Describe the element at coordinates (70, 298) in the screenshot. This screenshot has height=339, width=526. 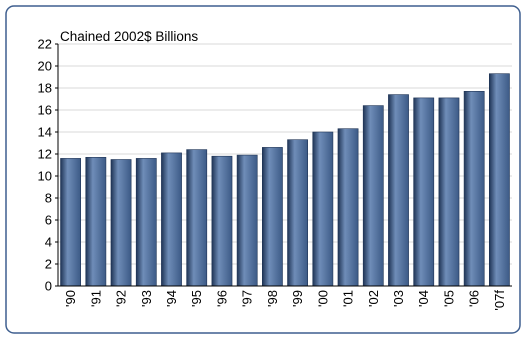
I see `x-tick-label: '90` at that location.